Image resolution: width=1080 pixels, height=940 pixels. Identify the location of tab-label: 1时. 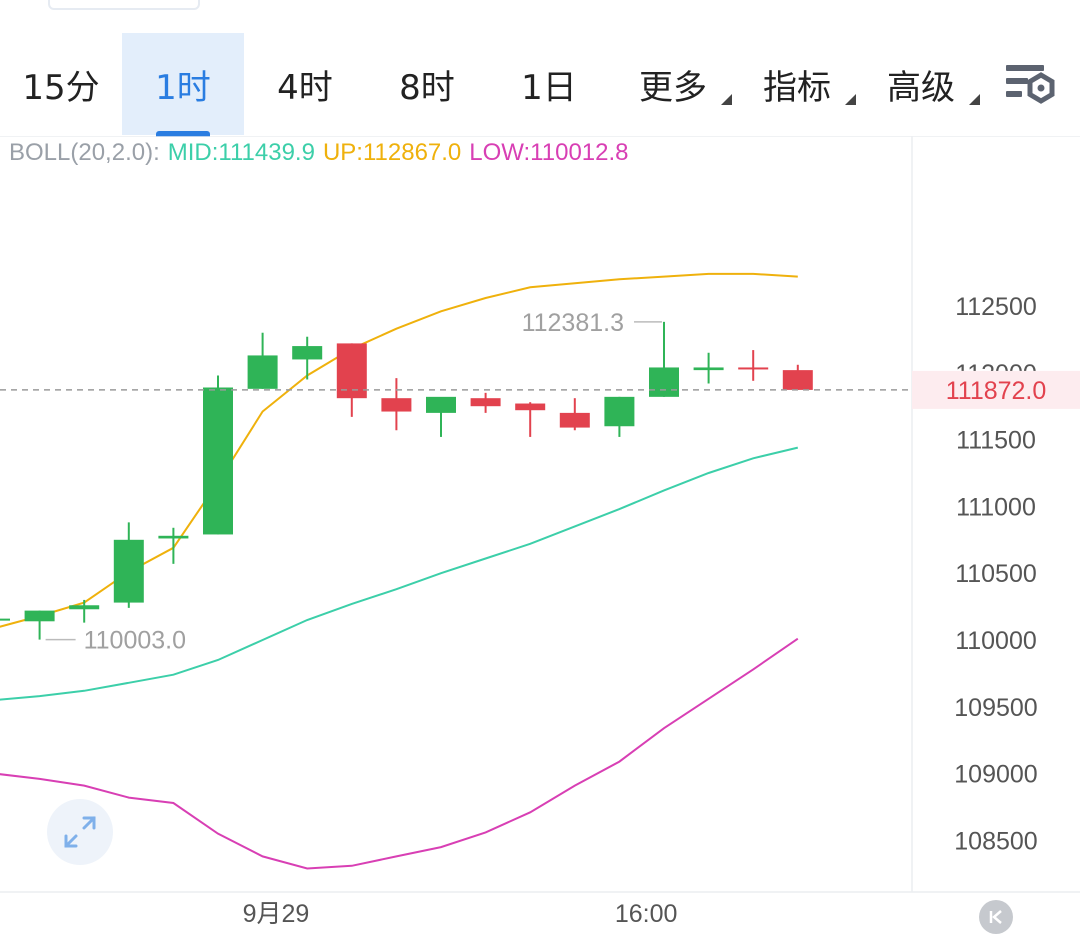
(183, 87).